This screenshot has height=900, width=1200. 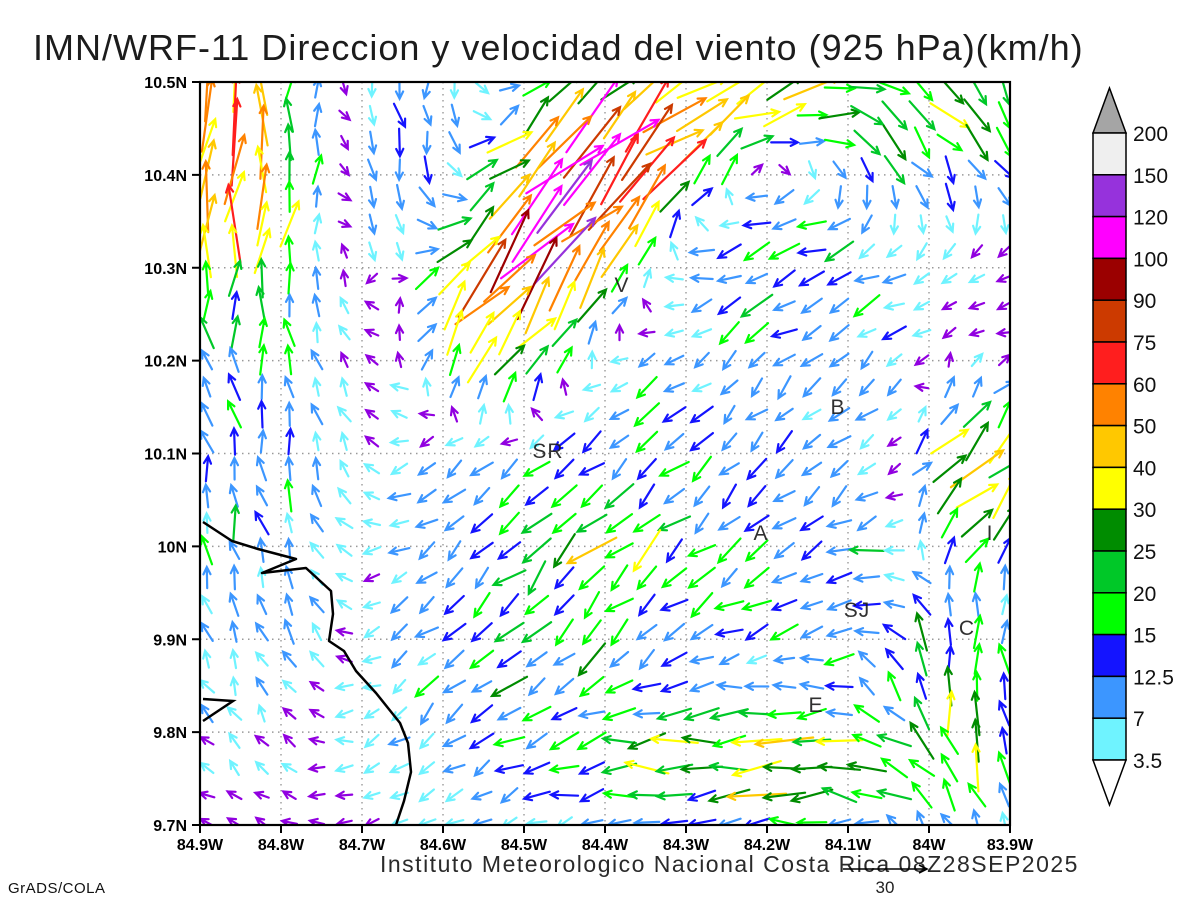 I want to click on lat-tick-label: 10.2N, so click(x=165, y=362).